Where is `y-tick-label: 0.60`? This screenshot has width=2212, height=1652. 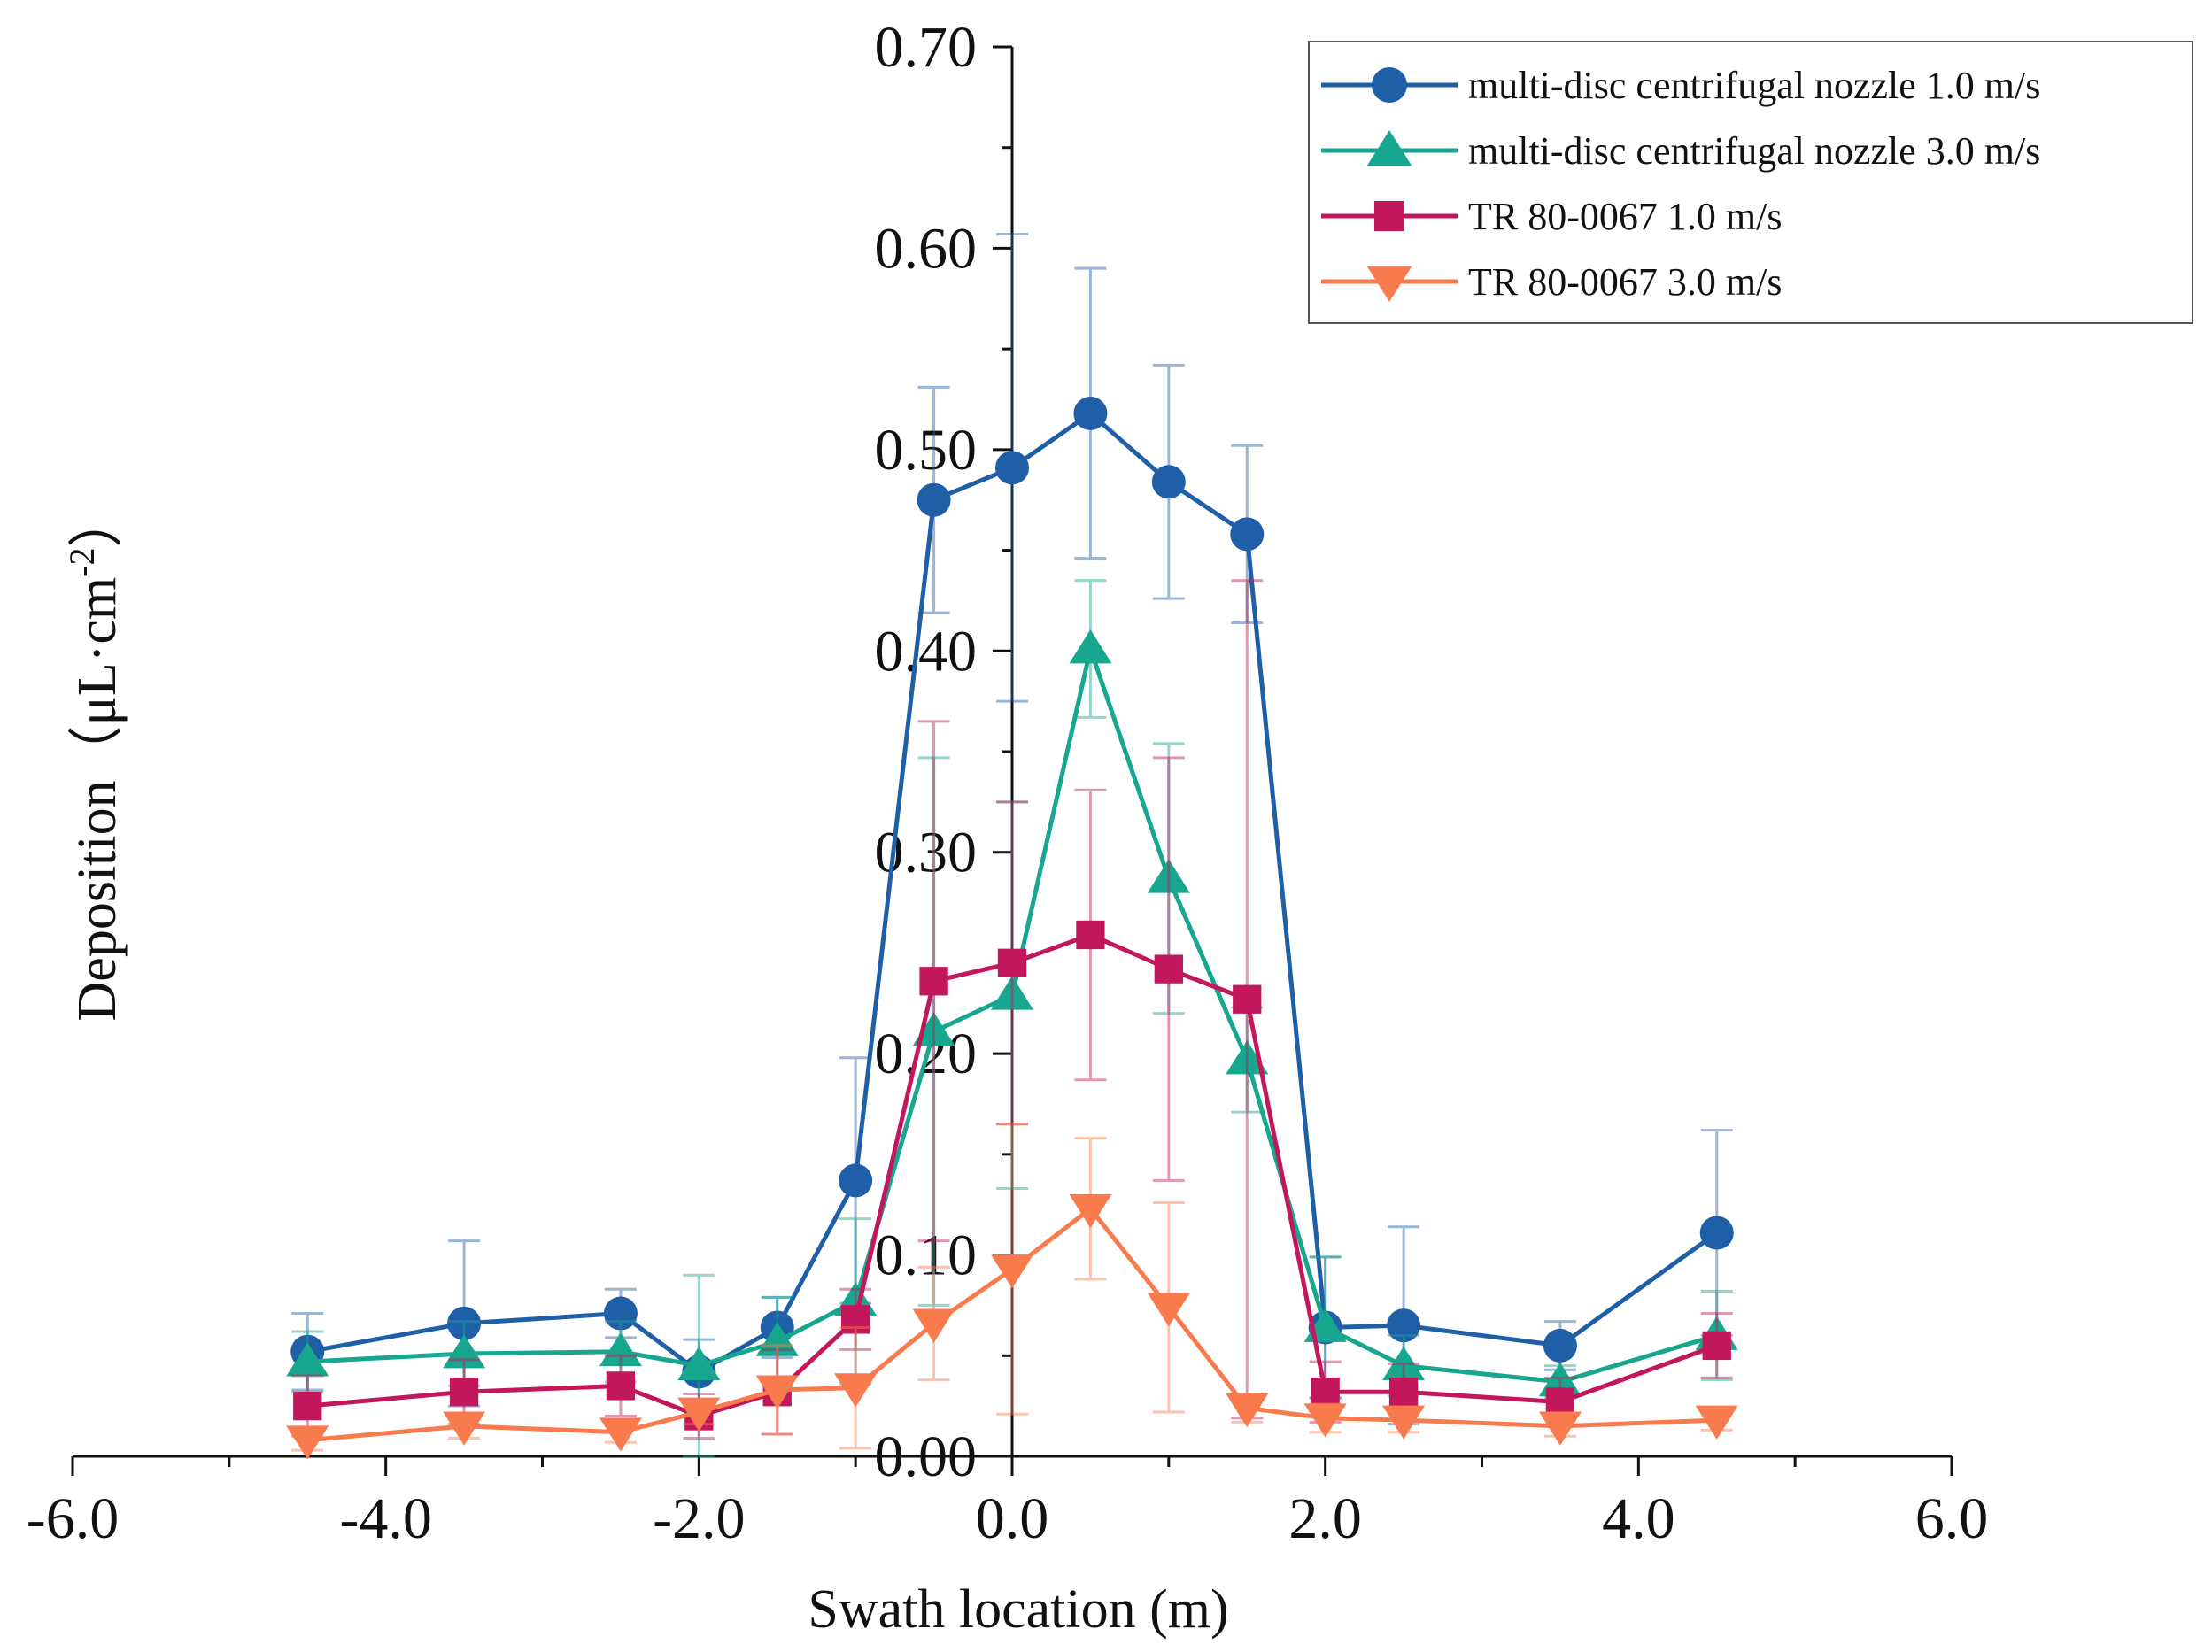
y-tick-label: 0.60 is located at coordinates (926, 248).